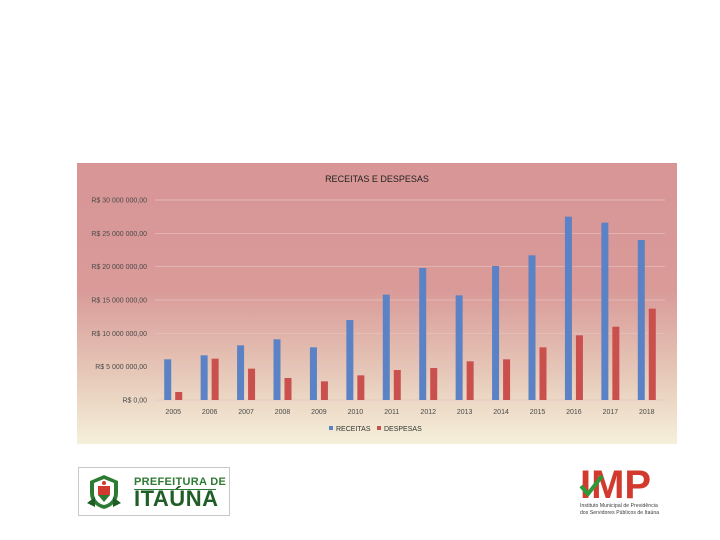  Describe the element at coordinates (313, 373) in the screenshot. I see `bar-receitas-2009` at that location.